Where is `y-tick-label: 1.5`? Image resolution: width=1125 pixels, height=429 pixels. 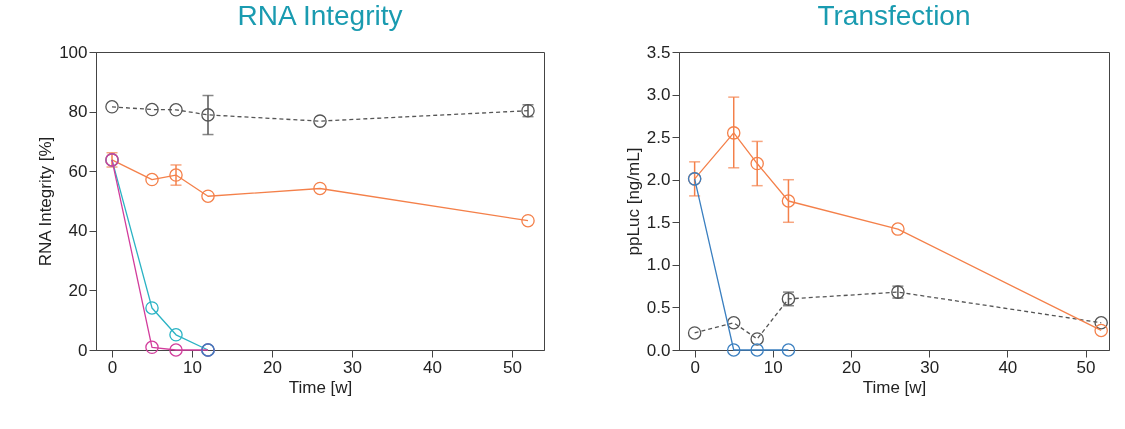
y-tick-label: 1.5 is located at coordinates (658, 222).